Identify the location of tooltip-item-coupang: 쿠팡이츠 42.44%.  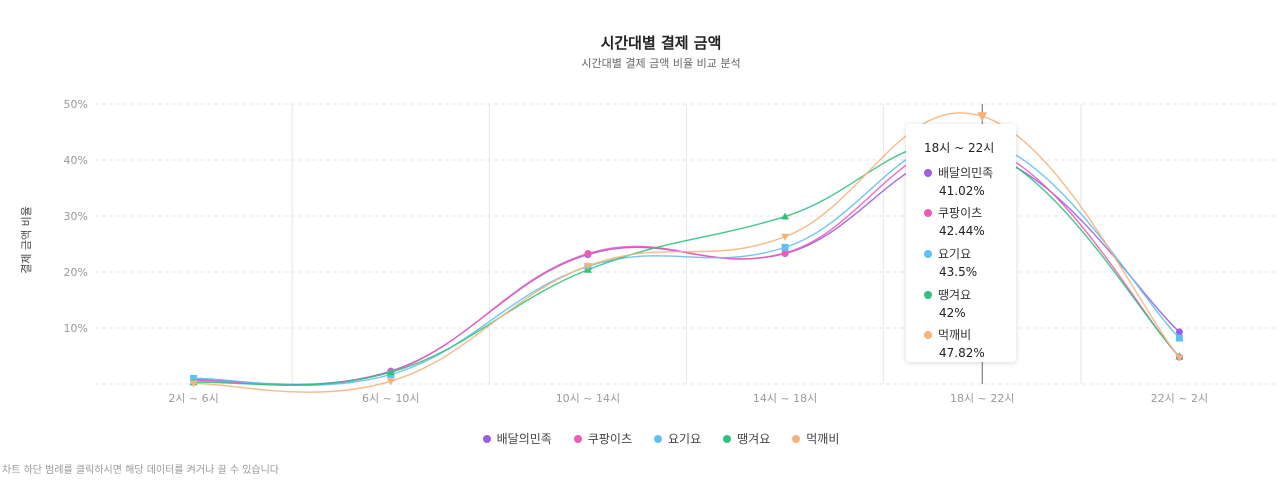
(969, 221).